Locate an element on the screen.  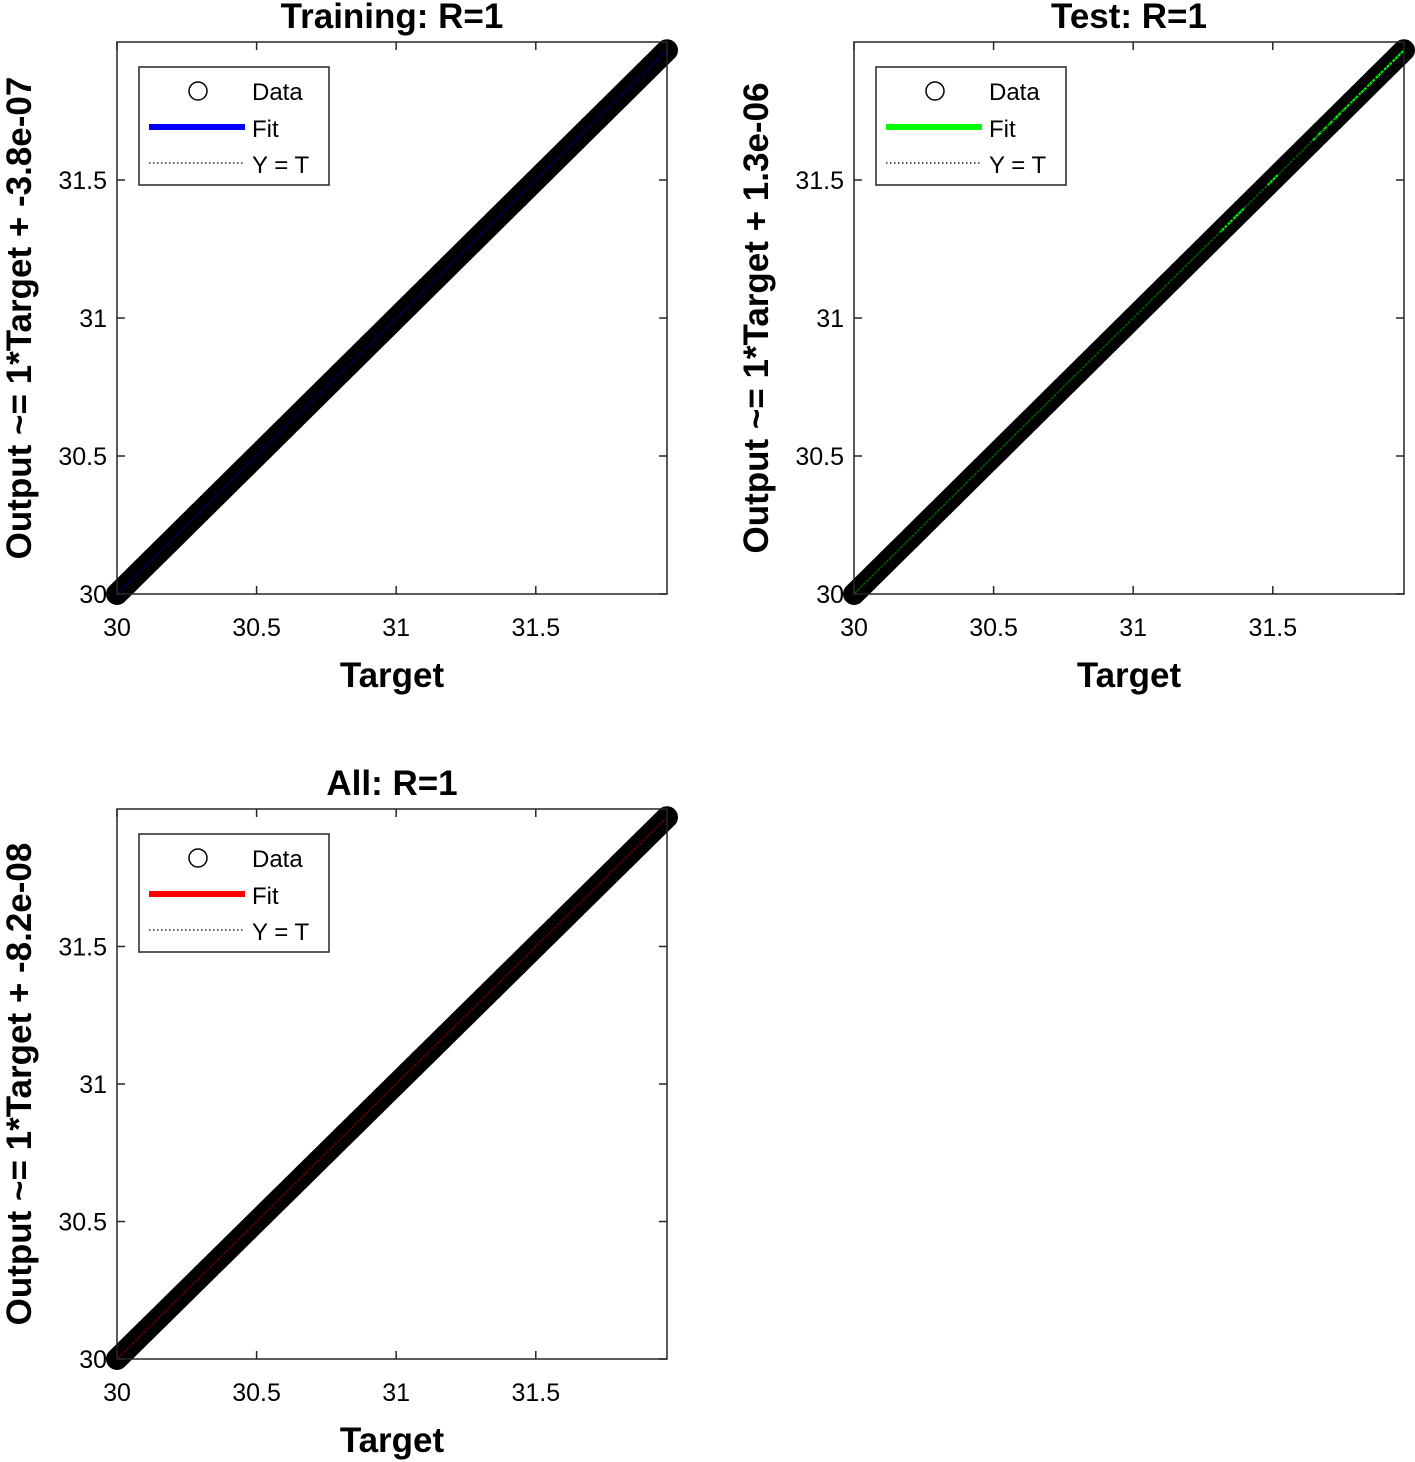
y-axis-label: Output ~= 1*Target + -3.8e-07 is located at coordinates (19, 318).